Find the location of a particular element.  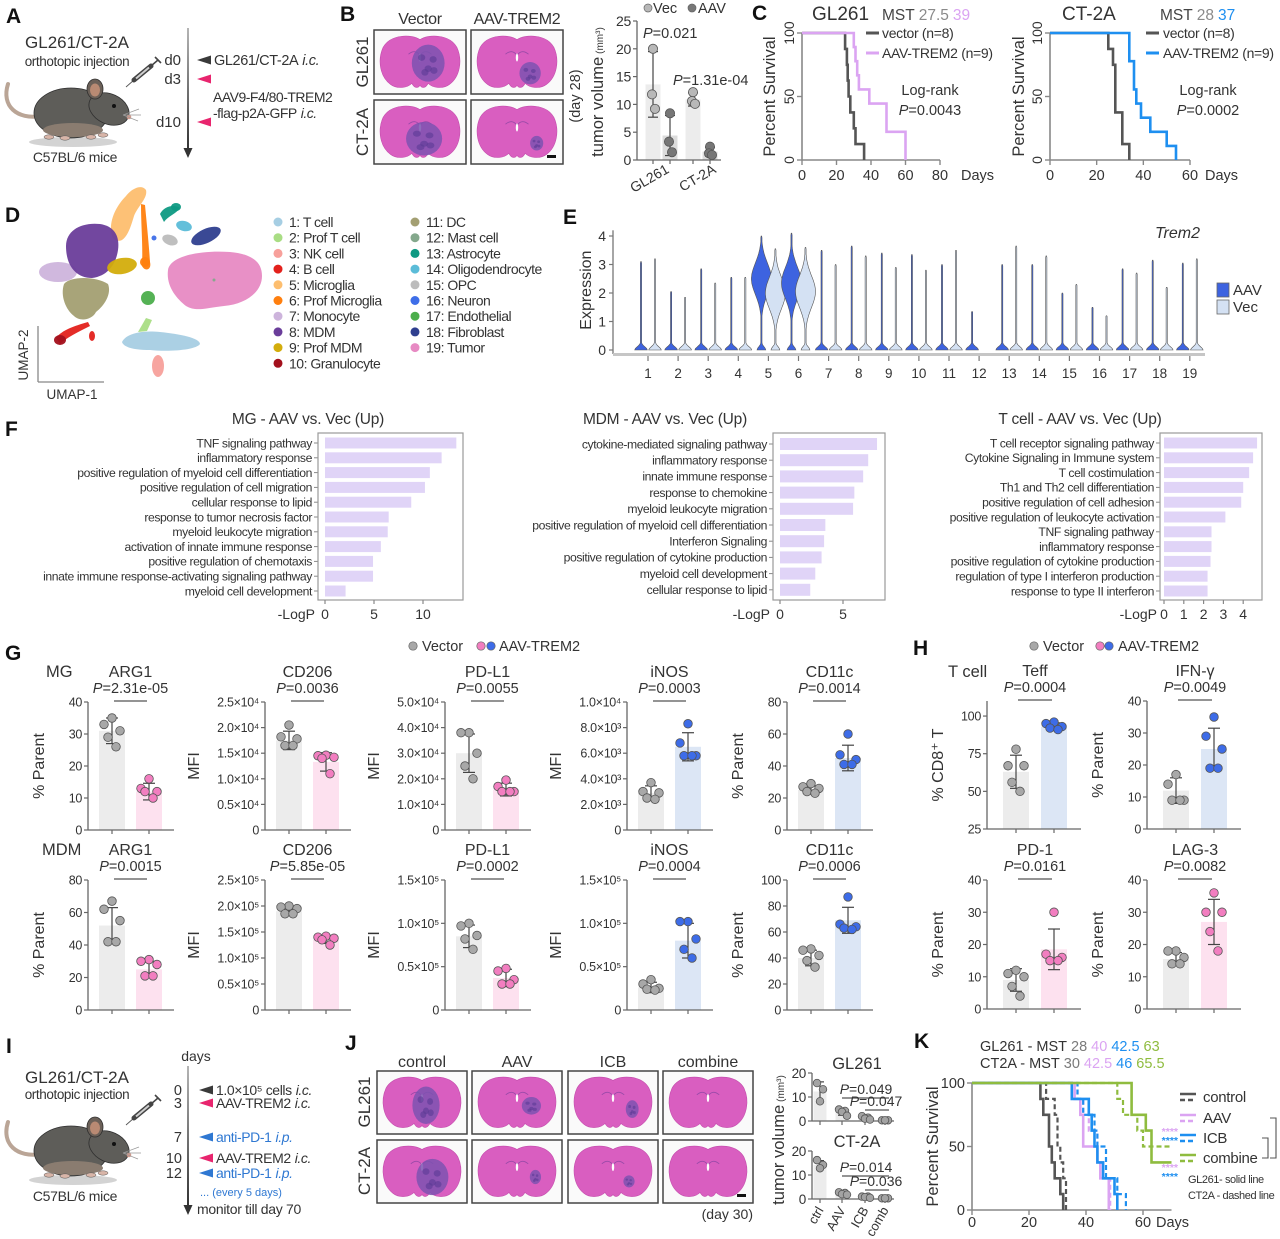

umap-cluster-6-prof-microglia is located at coordinates (145, 262).